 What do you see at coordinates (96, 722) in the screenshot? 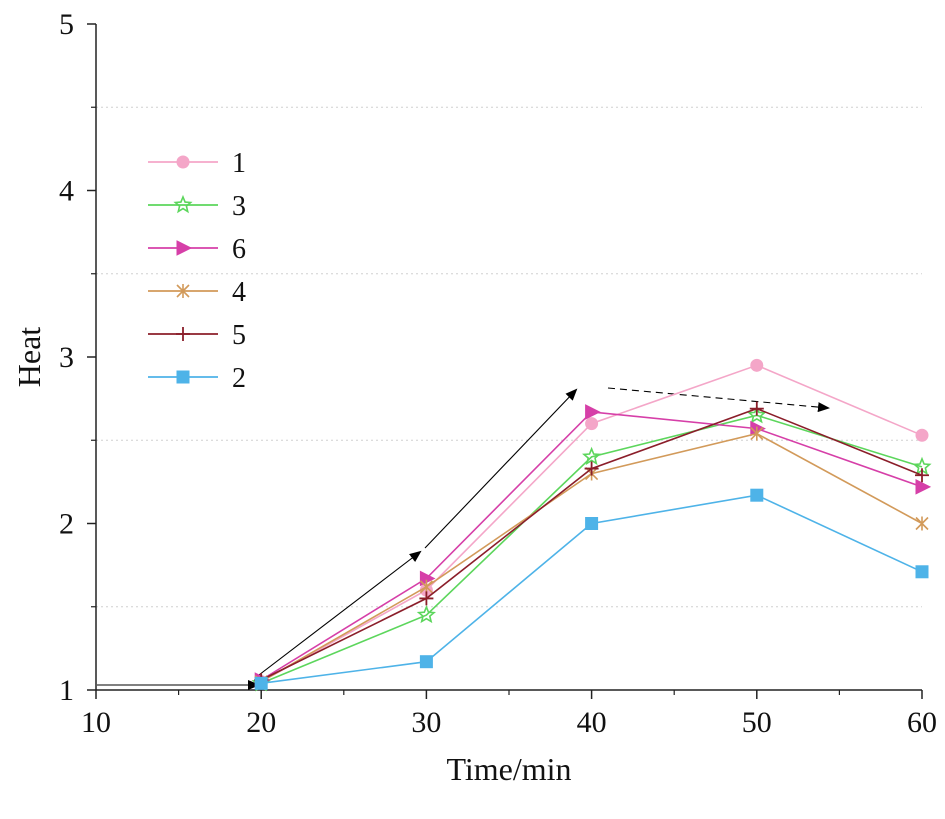
I see `x-tick-label: 10` at bounding box center [96, 722].